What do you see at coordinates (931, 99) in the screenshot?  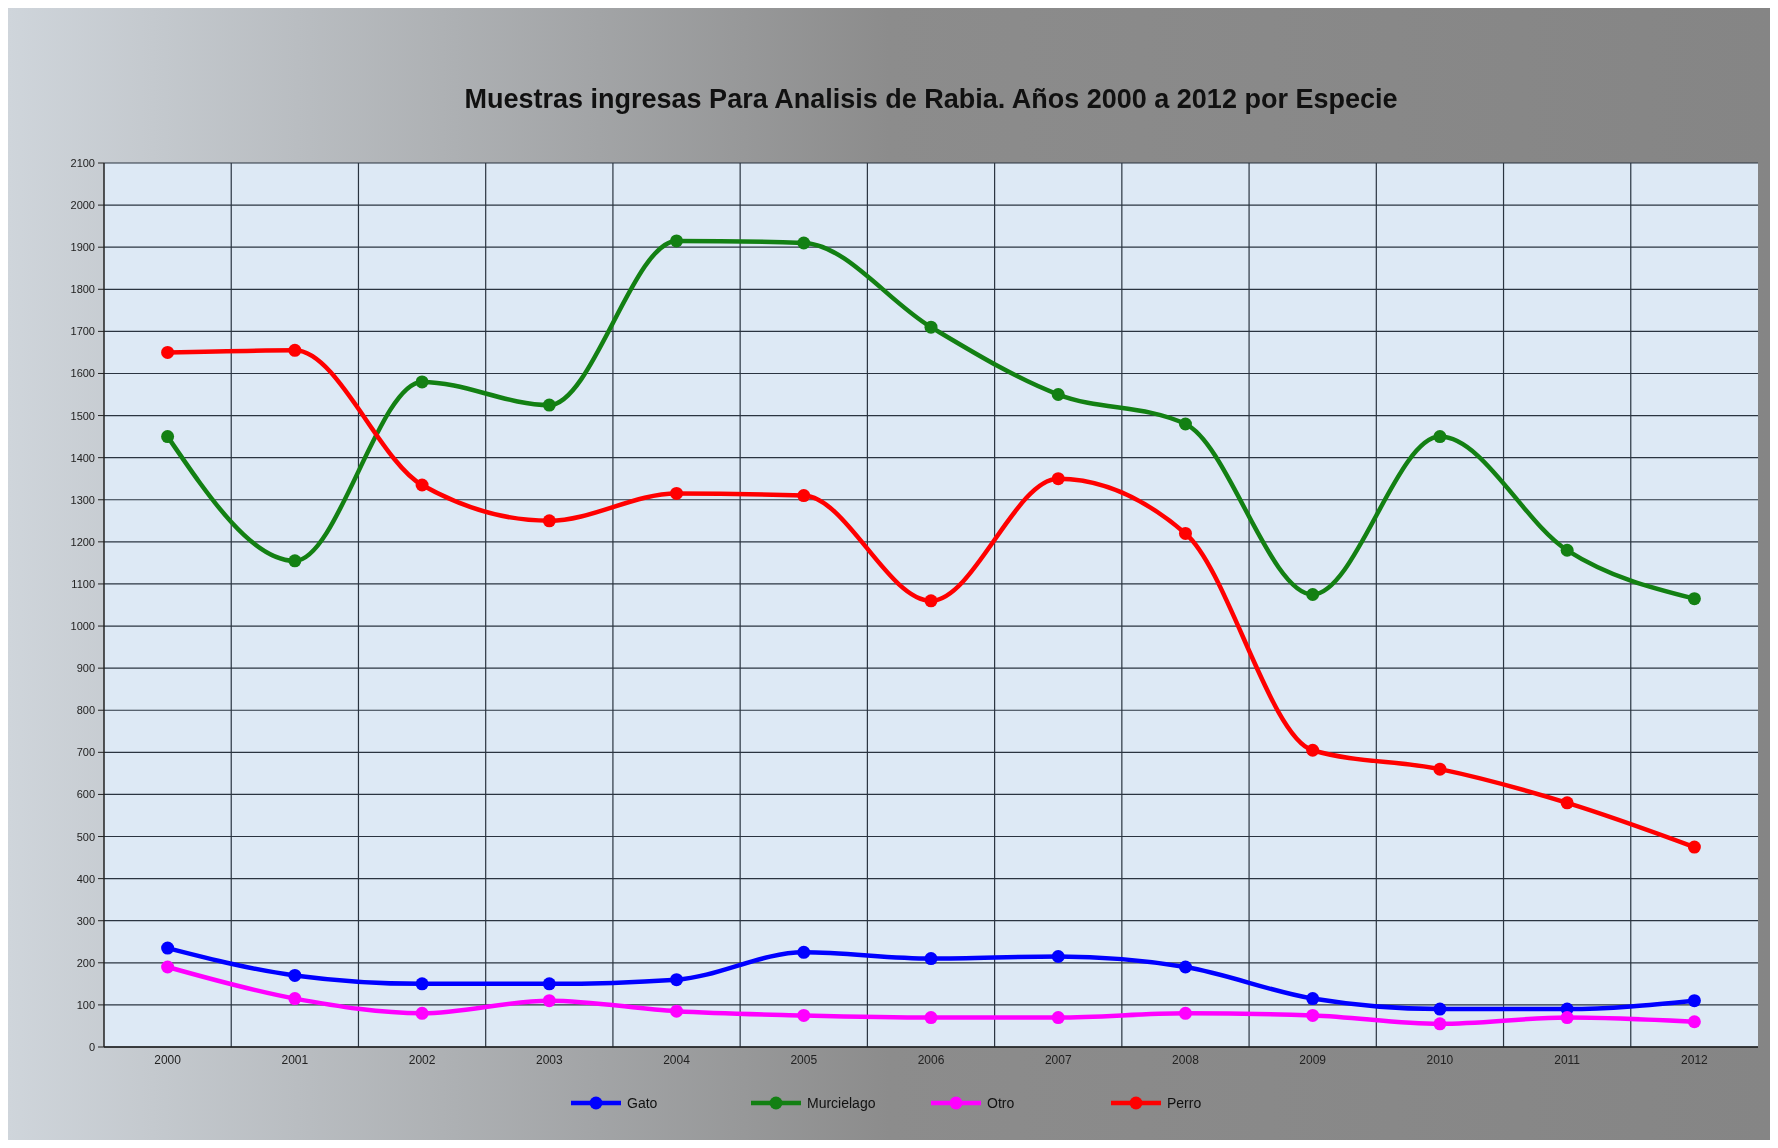 I see `chart-title: Muestras ingresas Para Analisis de Rabia. Años 2000 a 2012 por Especie` at bounding box center [931, 99].